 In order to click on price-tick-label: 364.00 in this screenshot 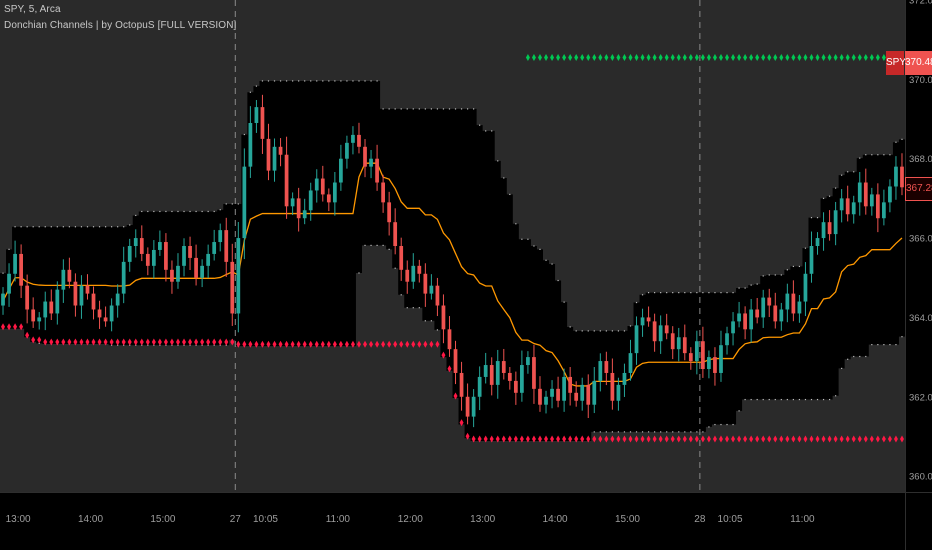, I will do `click(920, 318)`.